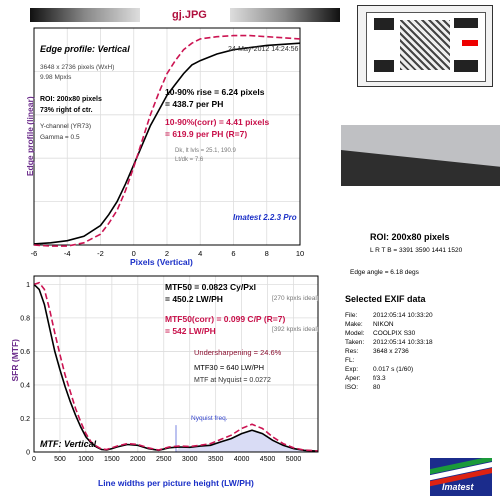  I want to click on edge-info-0: 3648 x 2736 pixels (WxH), so click(77, 67).